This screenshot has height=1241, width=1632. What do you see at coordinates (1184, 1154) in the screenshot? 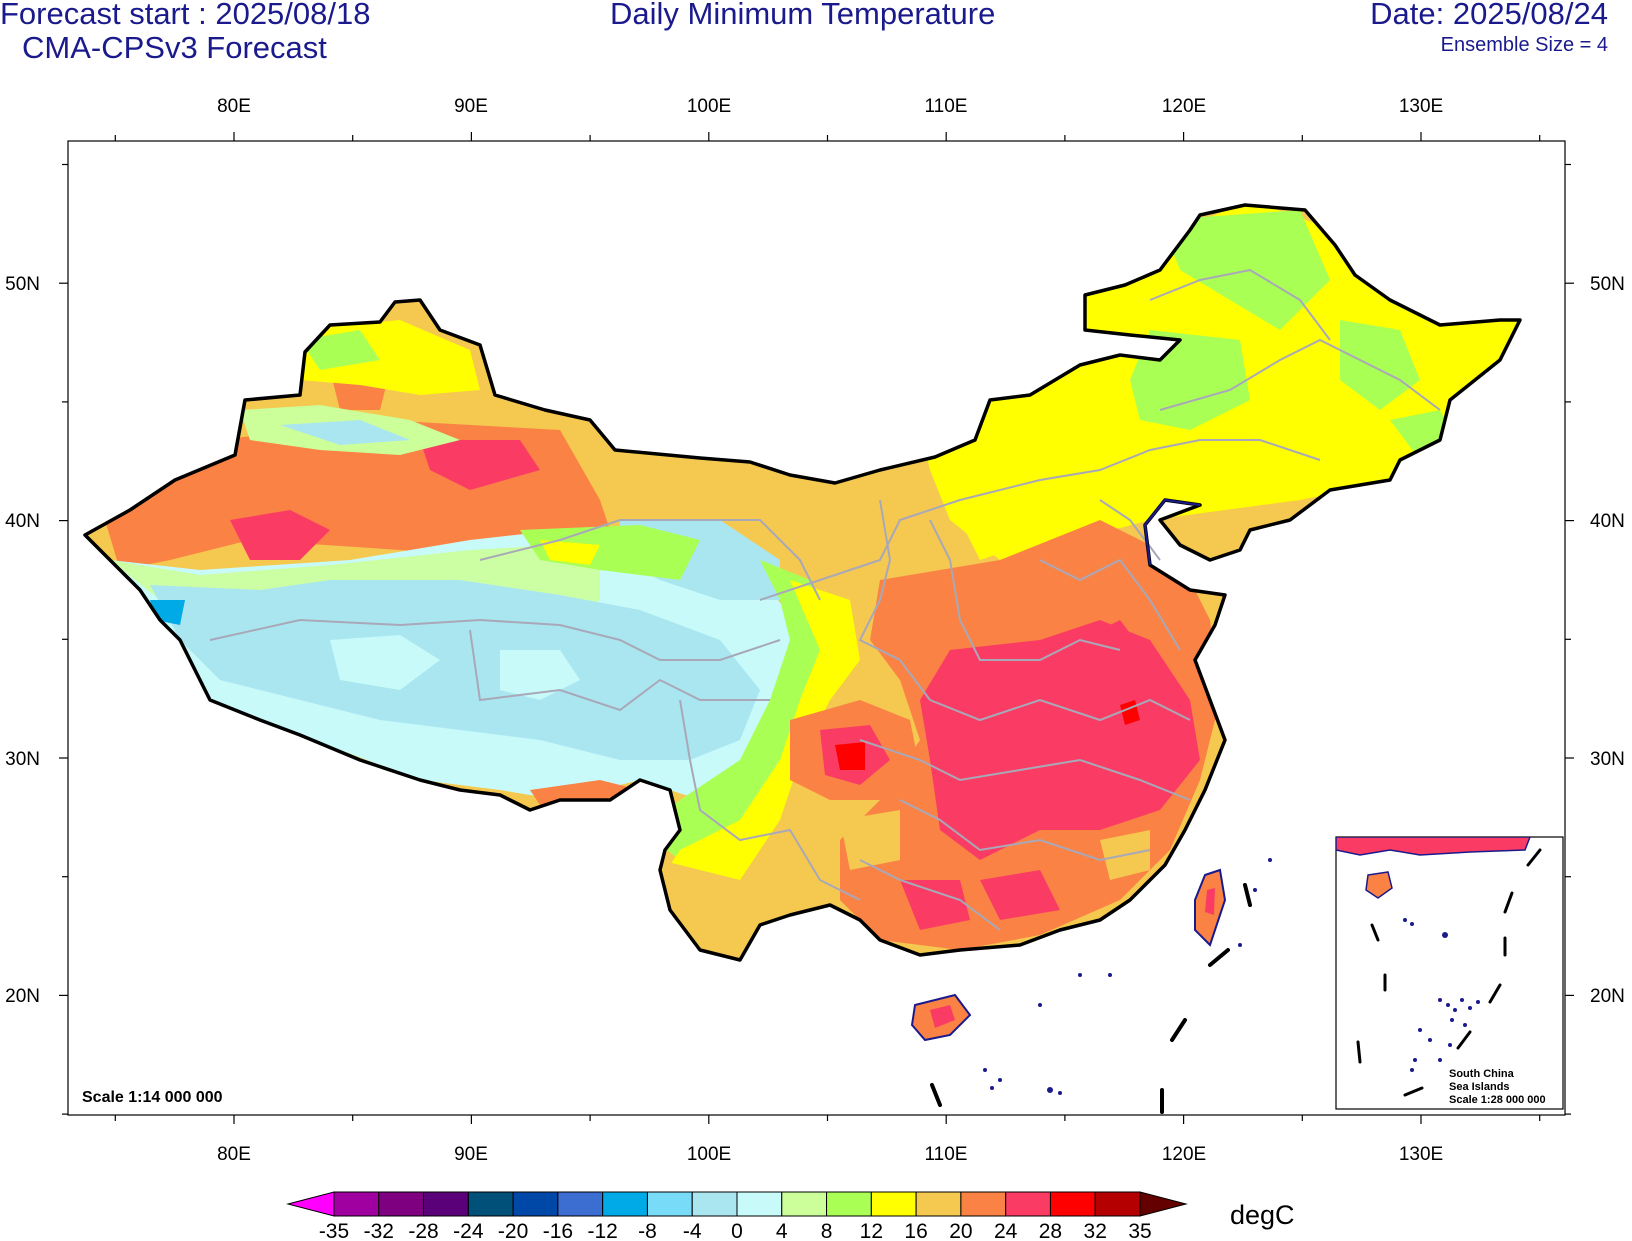
I see `lon-label-bottom-120e: 120E` at bounding box center [1184, 1154].